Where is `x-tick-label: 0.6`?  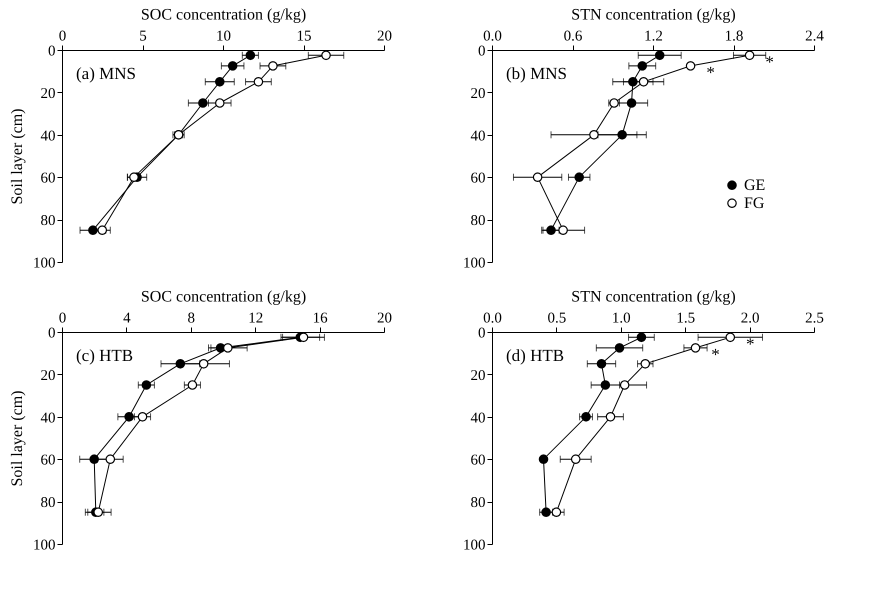
x-tick-label: 0.6 is located at coordinates (573, 36).